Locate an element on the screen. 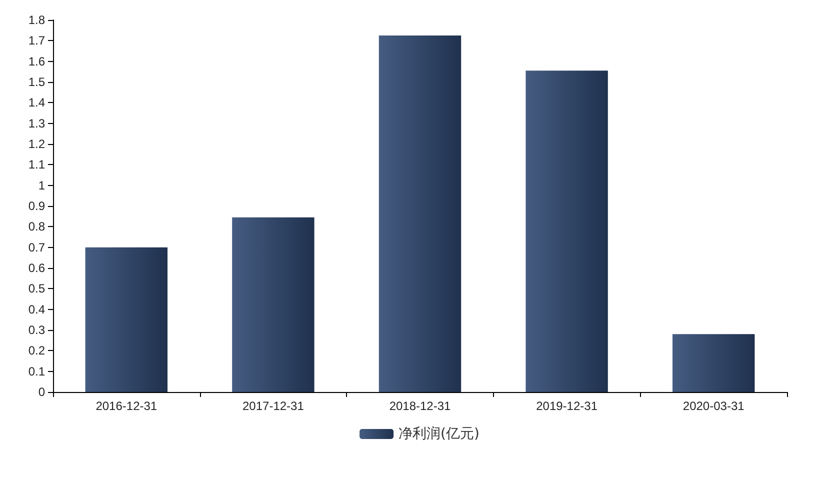 The height and width of the screenshot is (482, 839). x-tick-label: 2019-12-31 is located at coordinates (567, 406).